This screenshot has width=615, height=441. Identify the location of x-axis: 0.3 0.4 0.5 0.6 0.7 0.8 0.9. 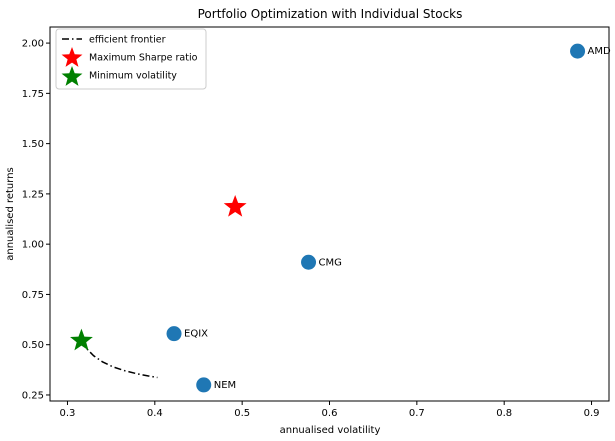
(330, 410).